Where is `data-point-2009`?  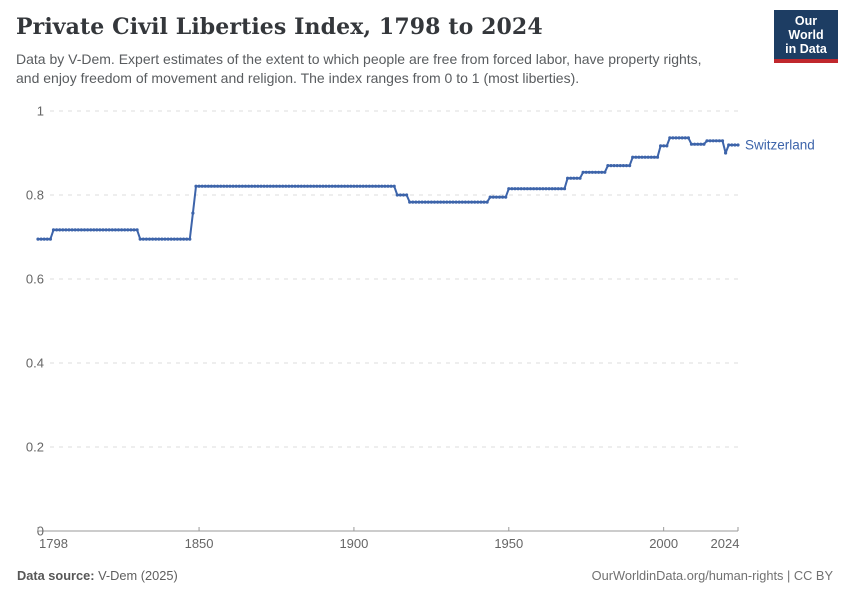 data-point-2009 is located at coordinates (691, 144).